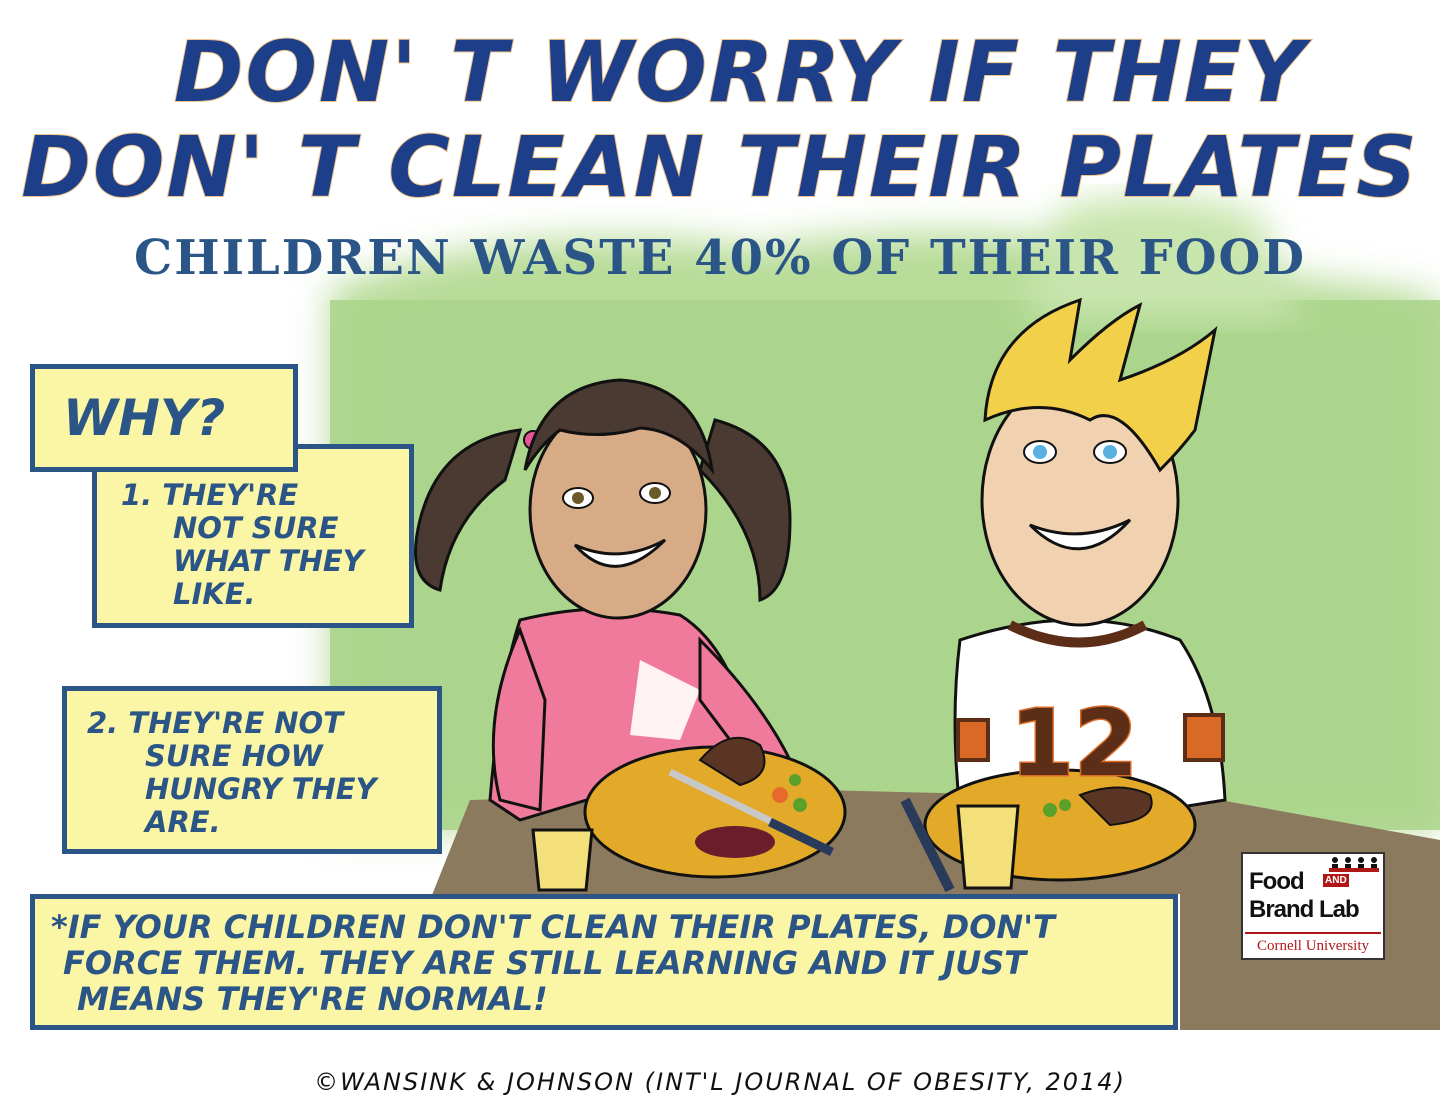  Describe the element at coordinates (719, 167) in the screenshot. I see `page-title-line2: DON' T CLEAN THEIR PLATES` at that location.